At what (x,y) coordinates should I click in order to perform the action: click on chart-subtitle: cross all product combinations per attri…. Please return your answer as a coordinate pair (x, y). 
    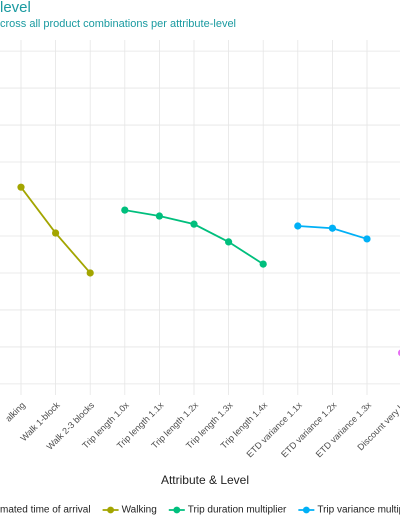
    Looking at the image, I should click on (118, 24).